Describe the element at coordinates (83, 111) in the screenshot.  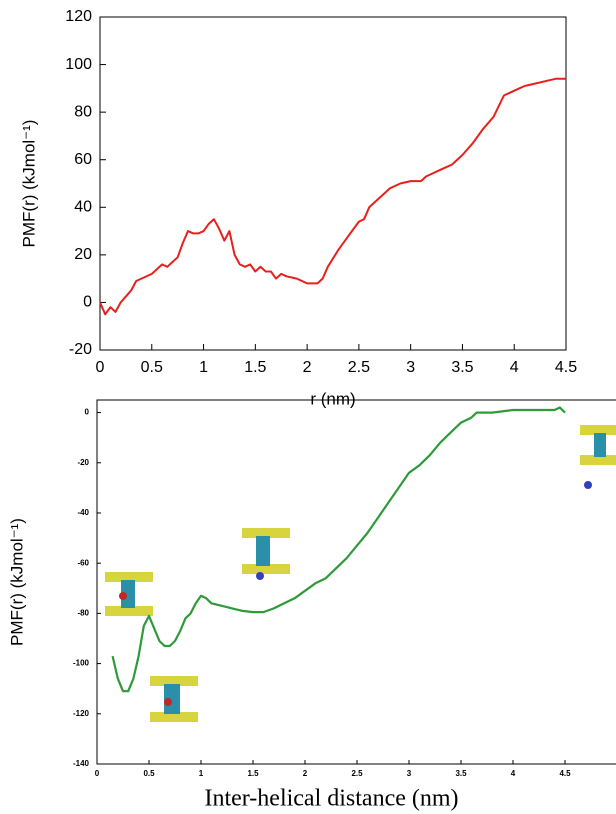
I see `y-tick-label: 80` at that location.